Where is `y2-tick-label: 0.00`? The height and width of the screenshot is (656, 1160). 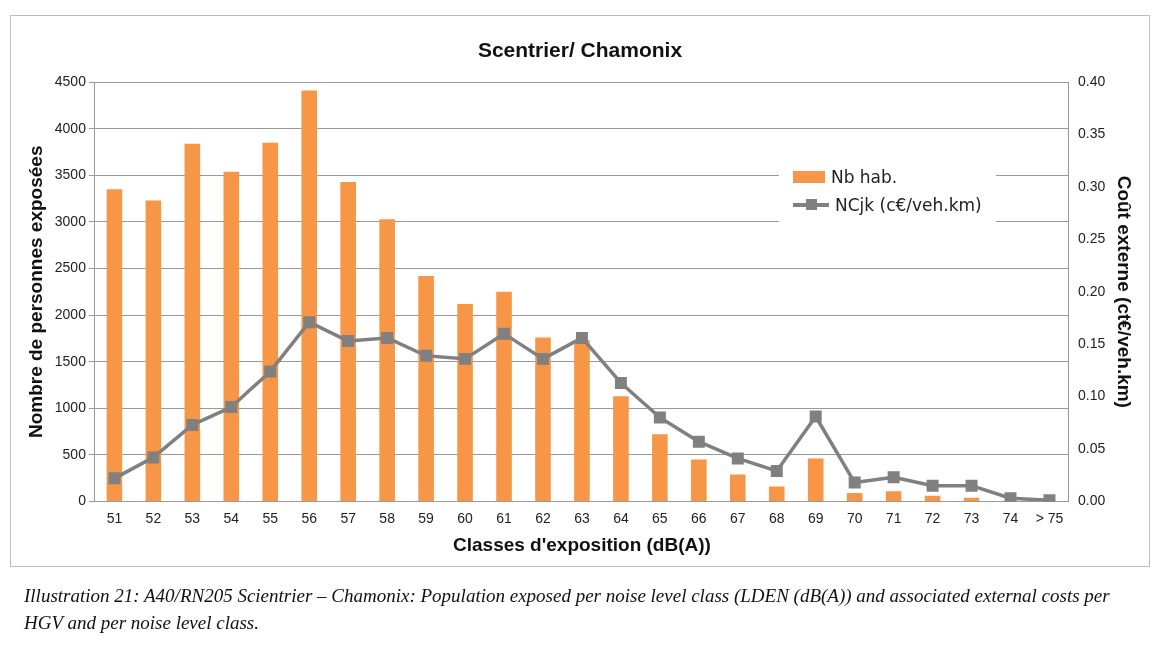
y2-tick-label: 0.00 is located at coordinates (1091, 500).